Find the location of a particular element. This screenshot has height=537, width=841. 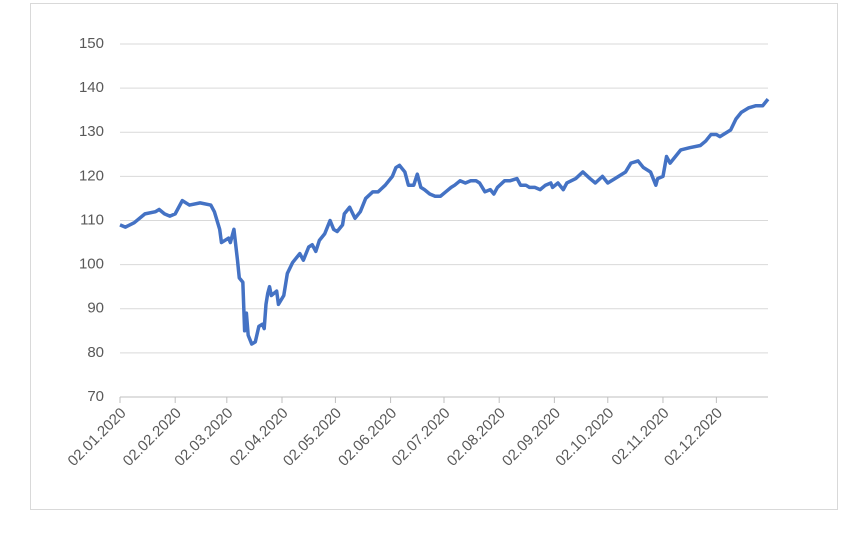

y-tick-label: 140 is located at coordinates (91, 87).